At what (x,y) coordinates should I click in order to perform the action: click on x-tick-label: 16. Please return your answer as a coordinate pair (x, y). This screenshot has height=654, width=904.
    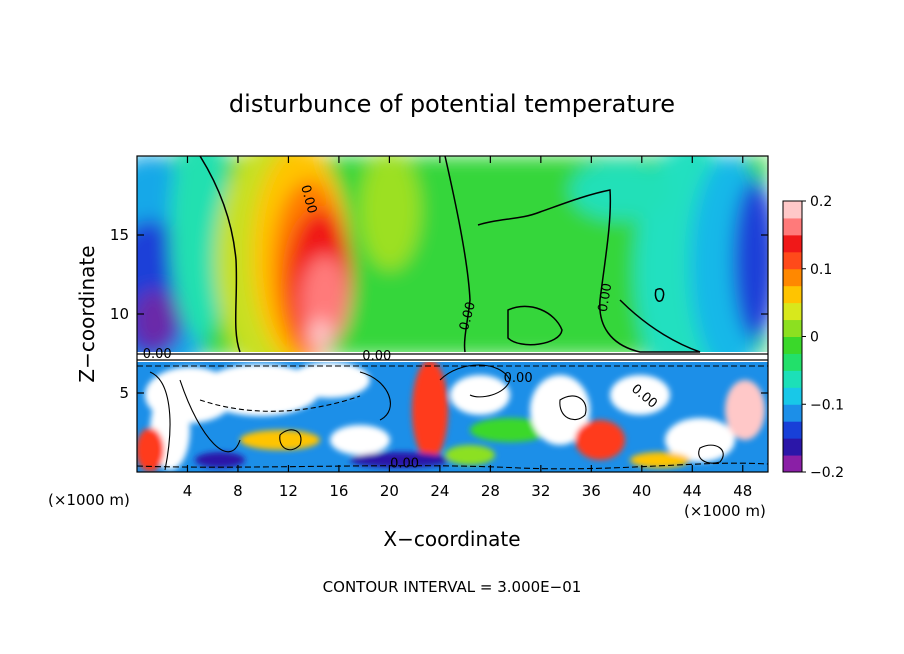
    Looking at the image, I should click on (338, 491).